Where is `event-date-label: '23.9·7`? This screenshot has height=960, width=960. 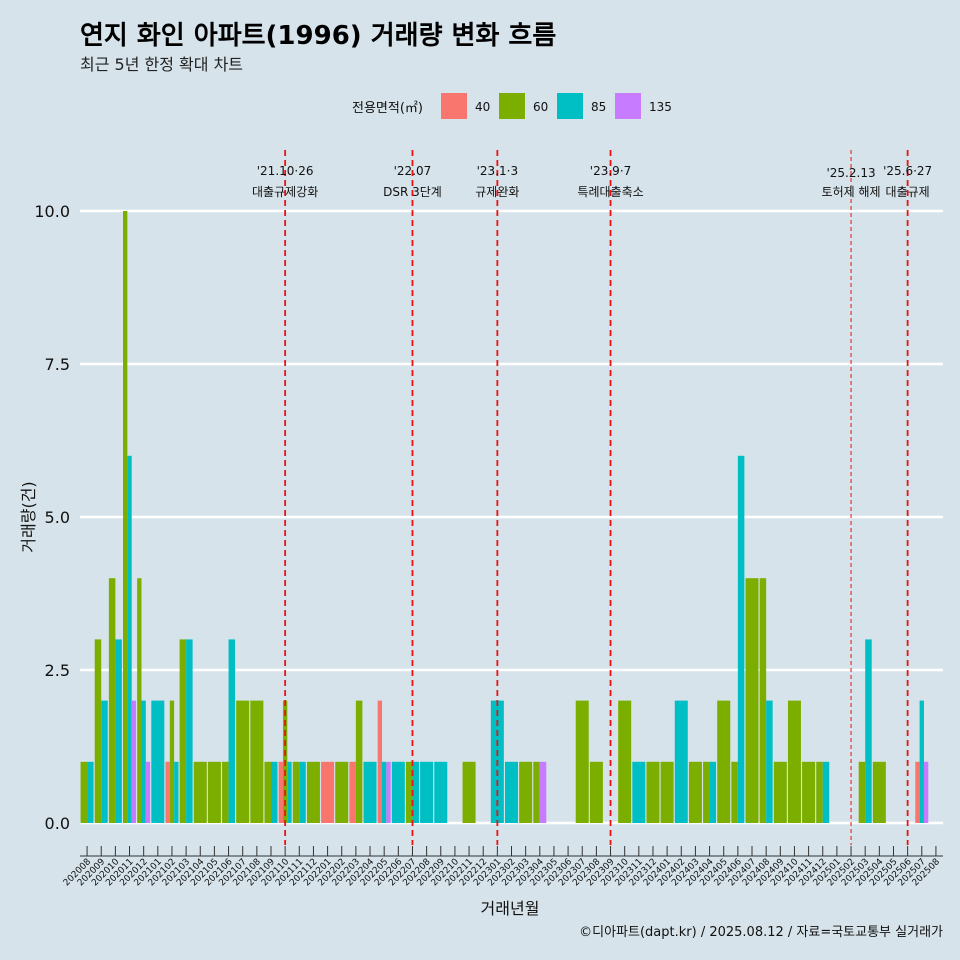
event-date-label: '23.9·7 is located at coordinates (610, 171).